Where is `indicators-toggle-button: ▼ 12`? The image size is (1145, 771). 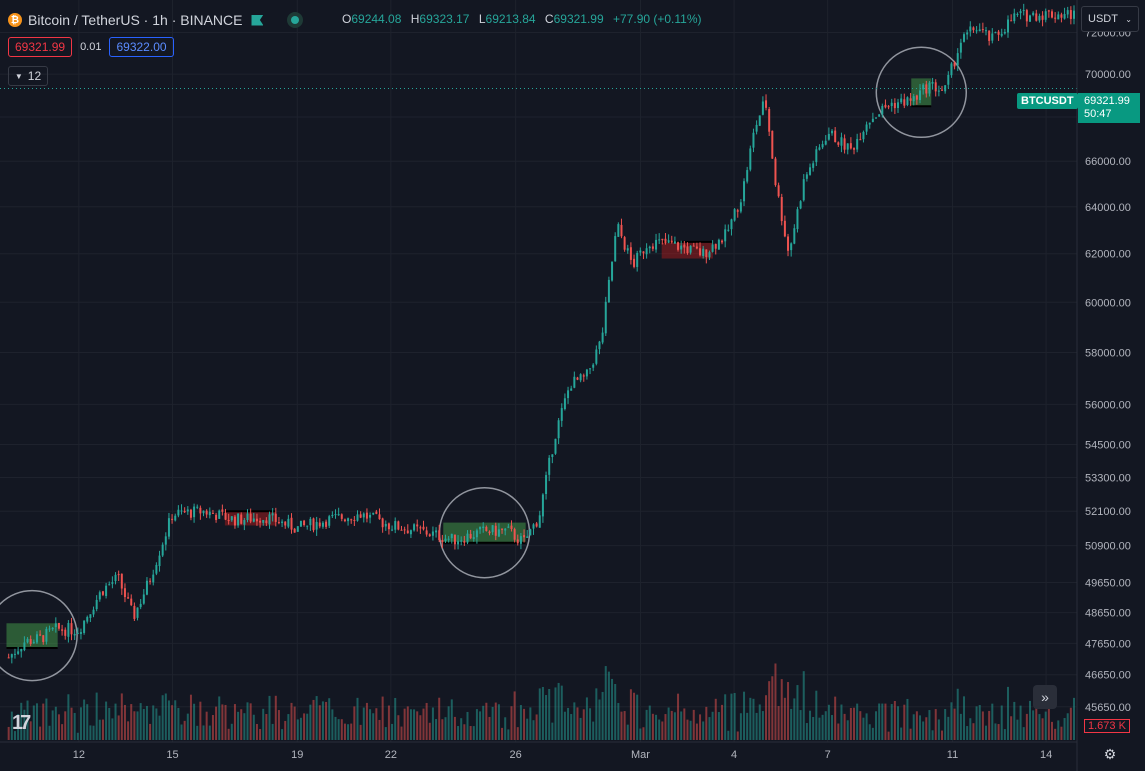
indicators-toggle-button: ▼ 12 is located at coordinates (28, 76).